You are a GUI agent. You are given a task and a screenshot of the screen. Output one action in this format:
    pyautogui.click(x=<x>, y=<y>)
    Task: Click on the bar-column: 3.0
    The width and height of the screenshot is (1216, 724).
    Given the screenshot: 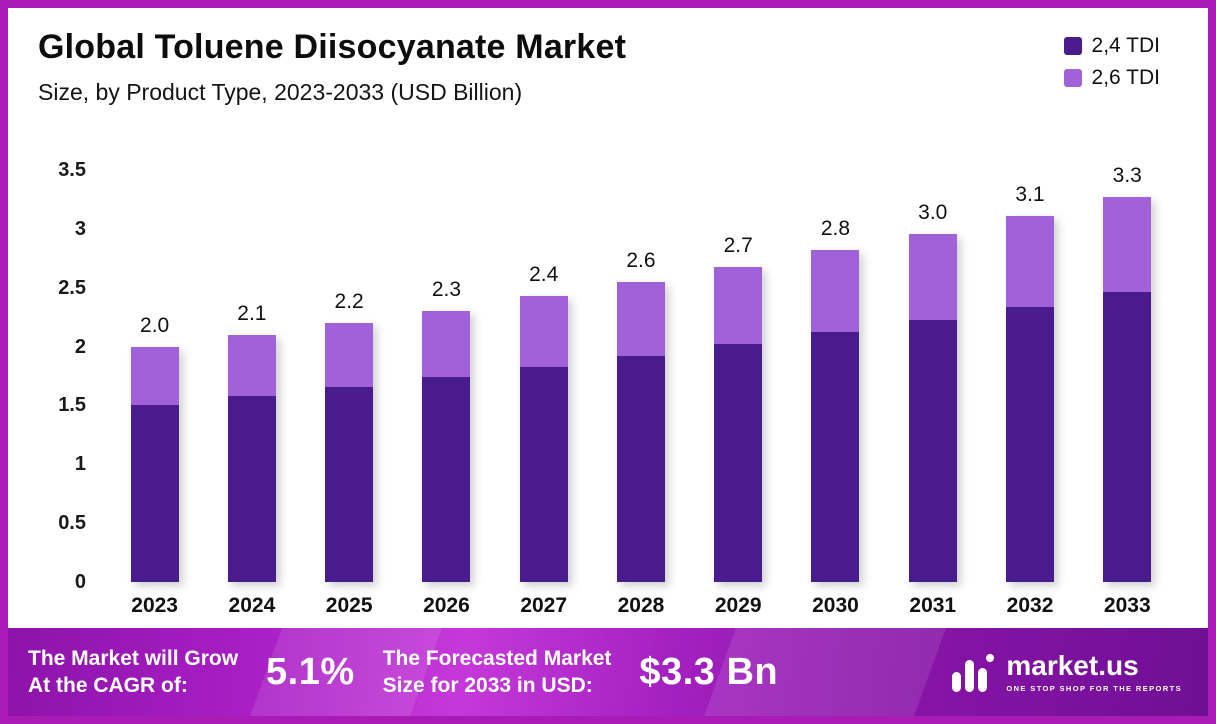 What is the action you would take?
    pyautogui.click(x=933, y=376)
    